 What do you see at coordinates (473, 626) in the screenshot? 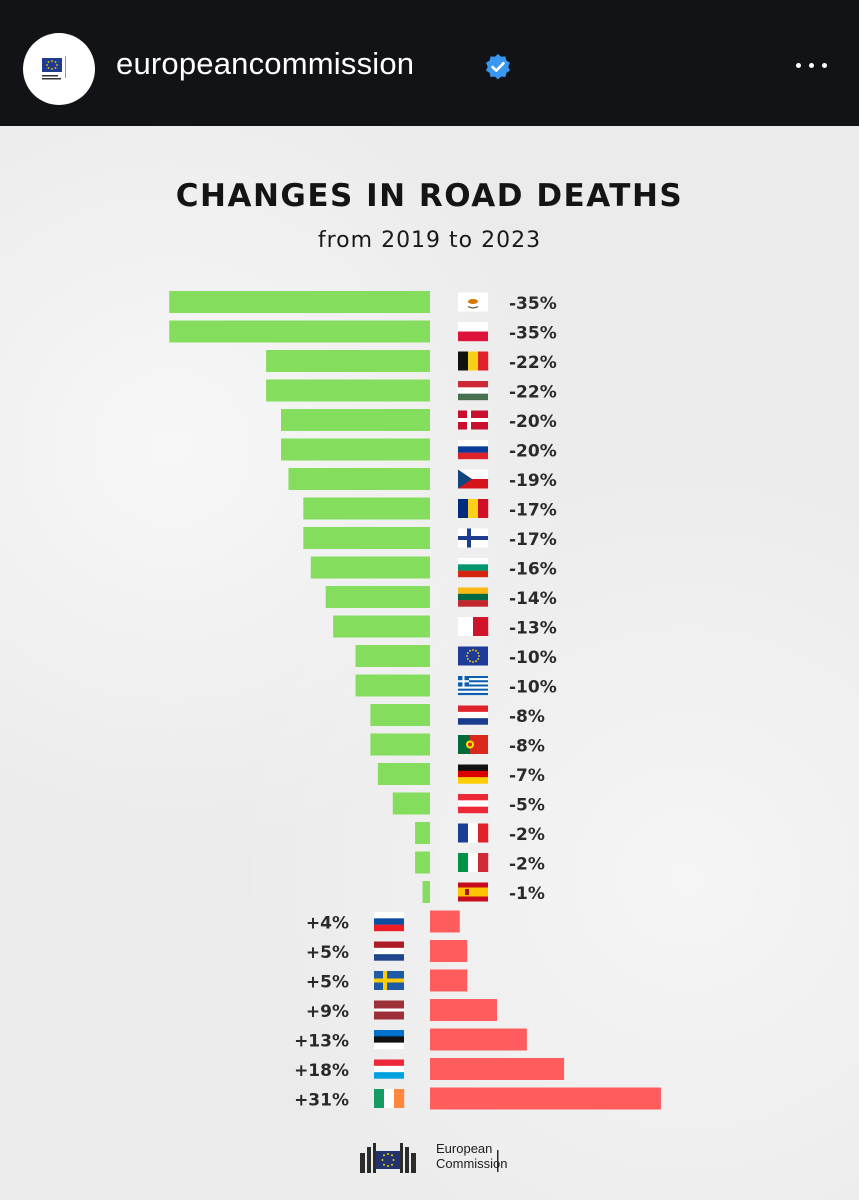
I see `flag-mt-icon` at bounding box center [473, 626].